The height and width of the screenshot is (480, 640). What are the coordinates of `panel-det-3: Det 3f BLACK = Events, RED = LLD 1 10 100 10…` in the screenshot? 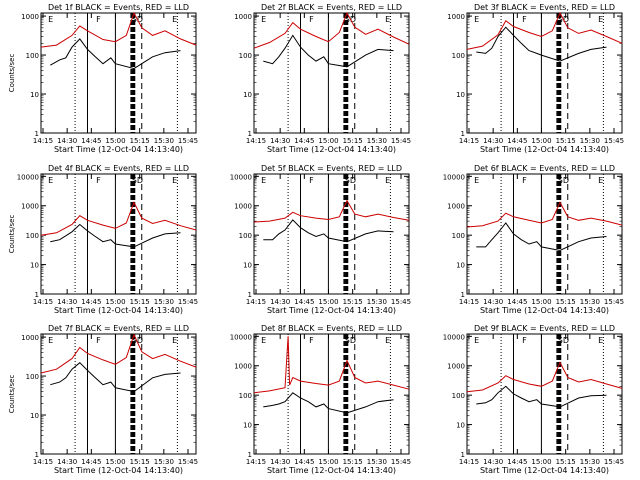 It's located at (535, 78).